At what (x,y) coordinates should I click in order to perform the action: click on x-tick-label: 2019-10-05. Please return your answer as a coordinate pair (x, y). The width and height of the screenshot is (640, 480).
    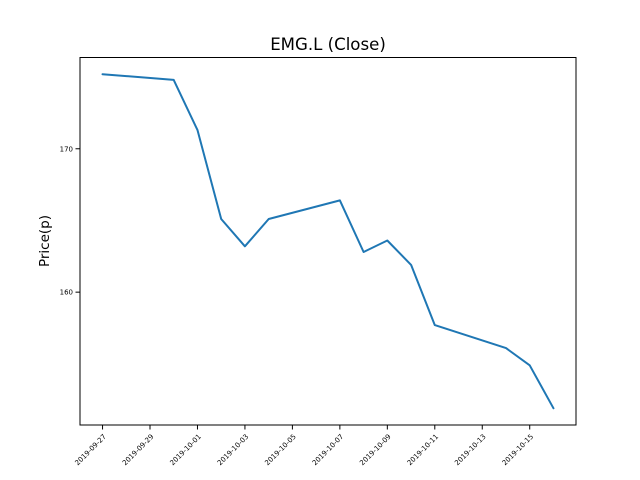
    Looking at the image, I should click on (280, 450).